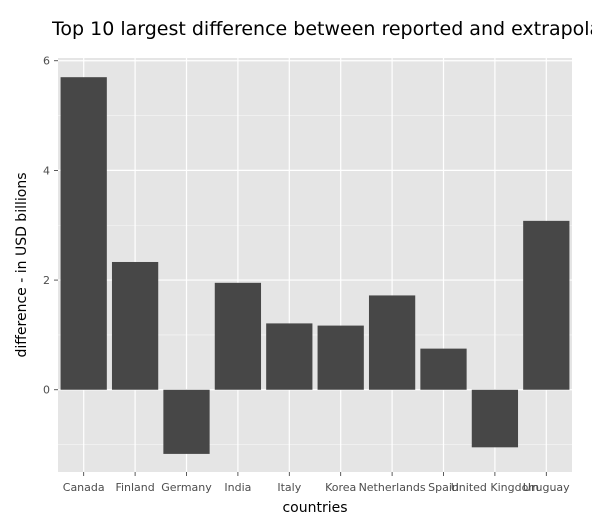 This screenshot has height=528, width=592. What do you see at coordinates (135, 325) in the screenshot?
I see `bar-finland` at bounding box center [135, 325].